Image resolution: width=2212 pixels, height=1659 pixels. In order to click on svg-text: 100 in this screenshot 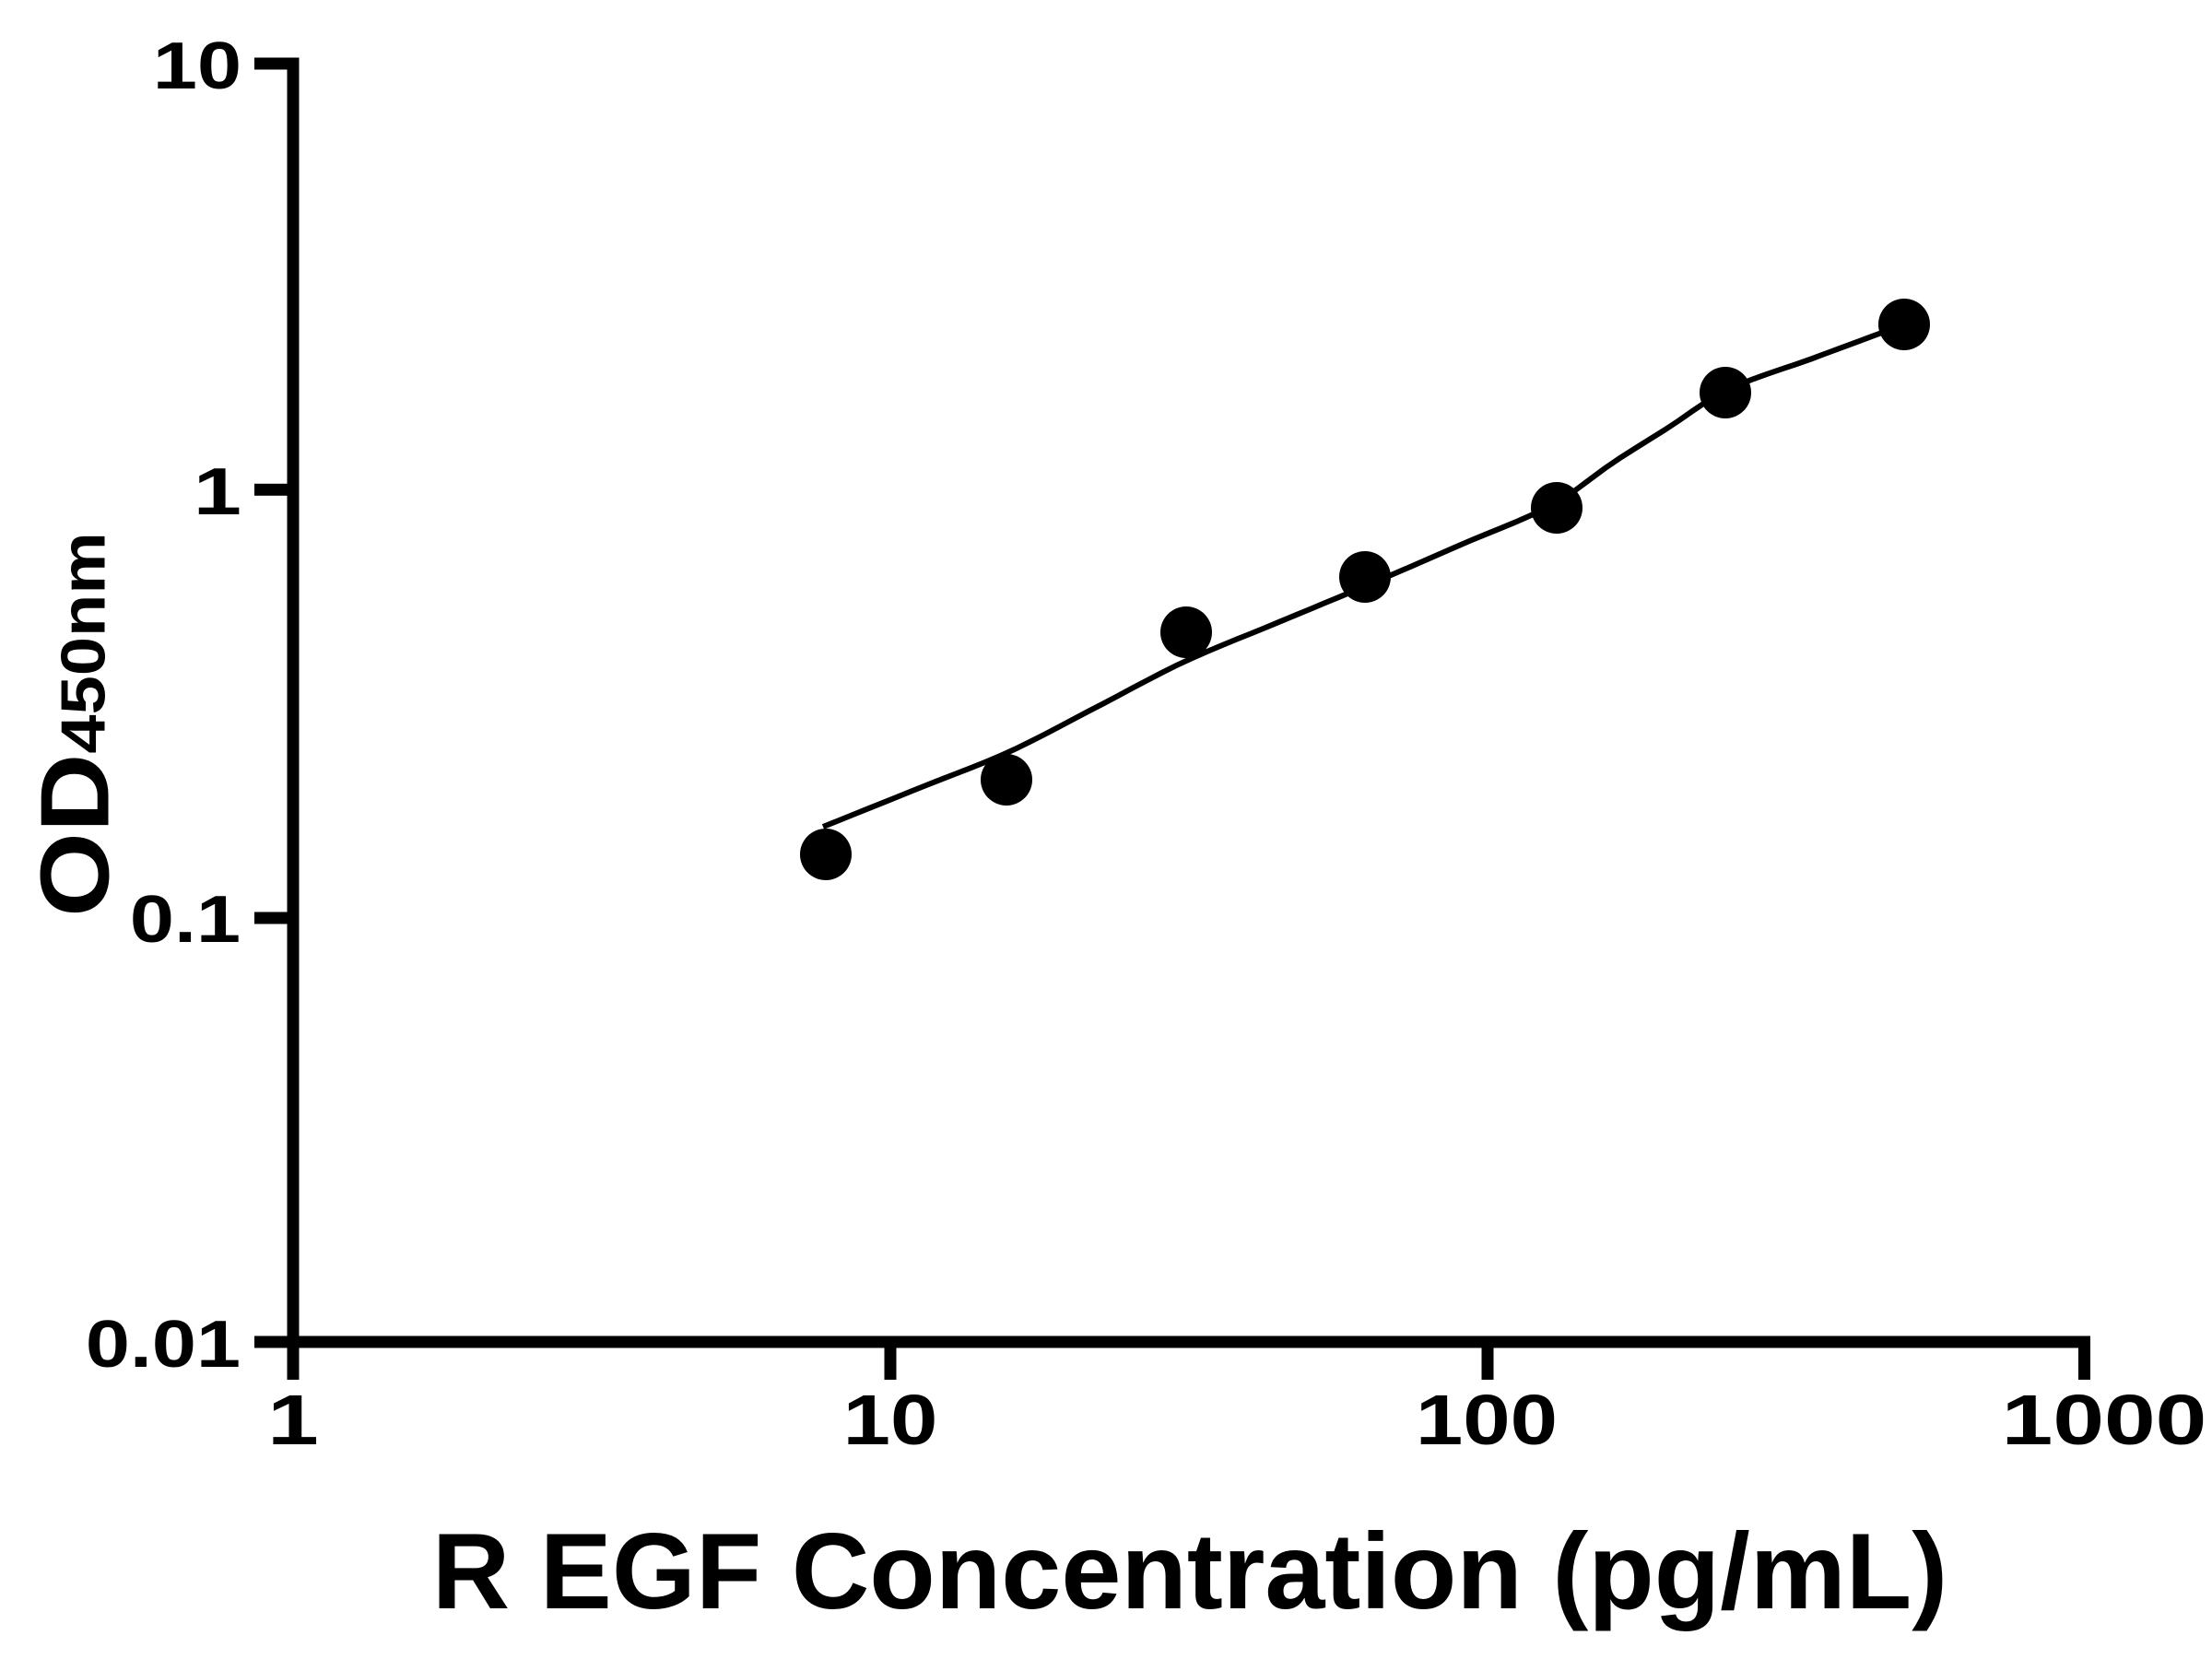, I will do `click(1487, 1420)`.